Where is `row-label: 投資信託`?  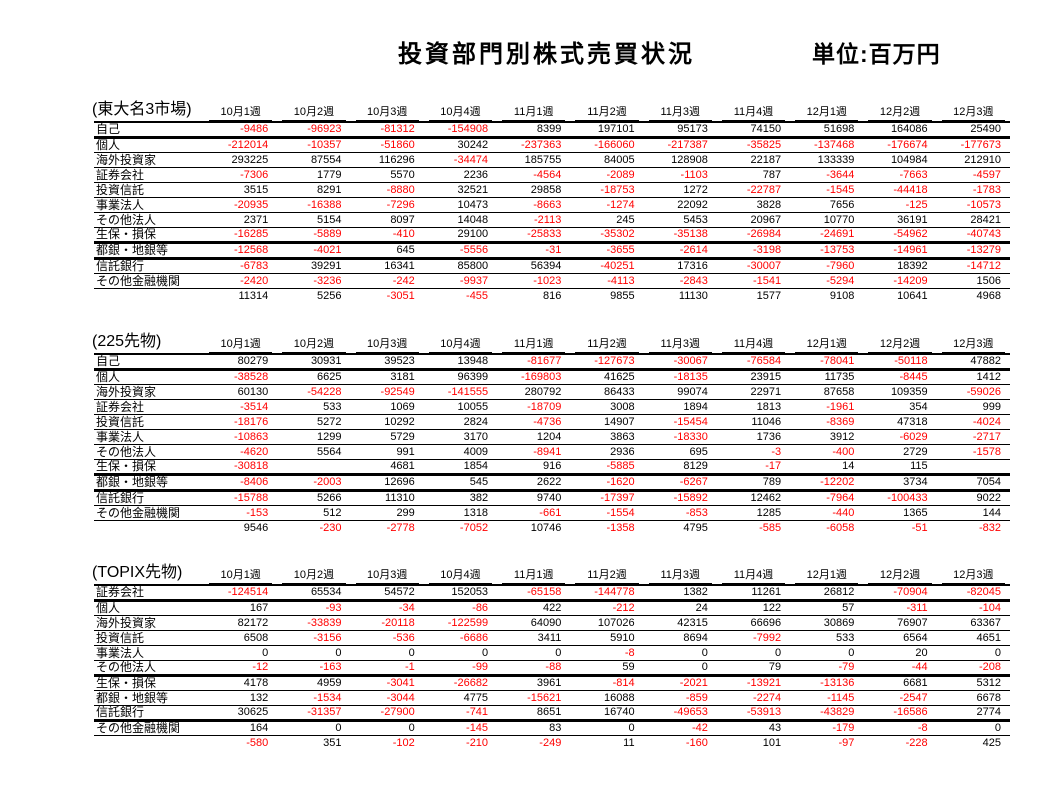
row-label: 投資信託 is located at coordinates (149, 638).